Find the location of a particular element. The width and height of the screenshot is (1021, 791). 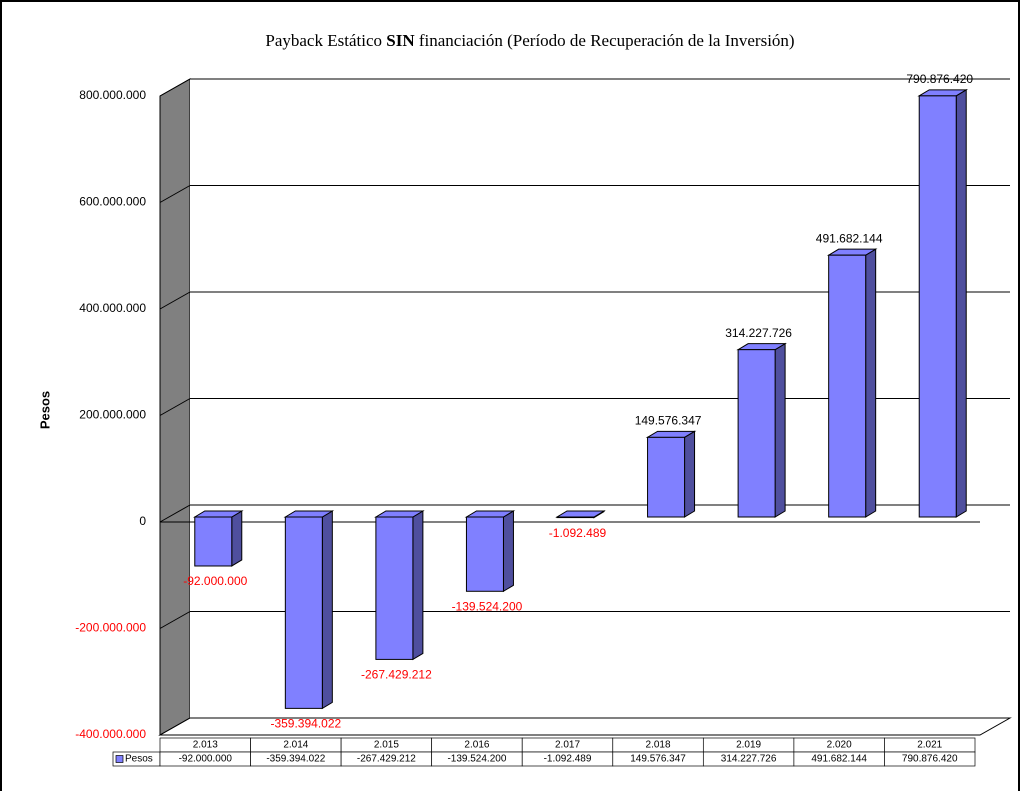

data-label: 314.227.726 is located at coordinates (758, 333).